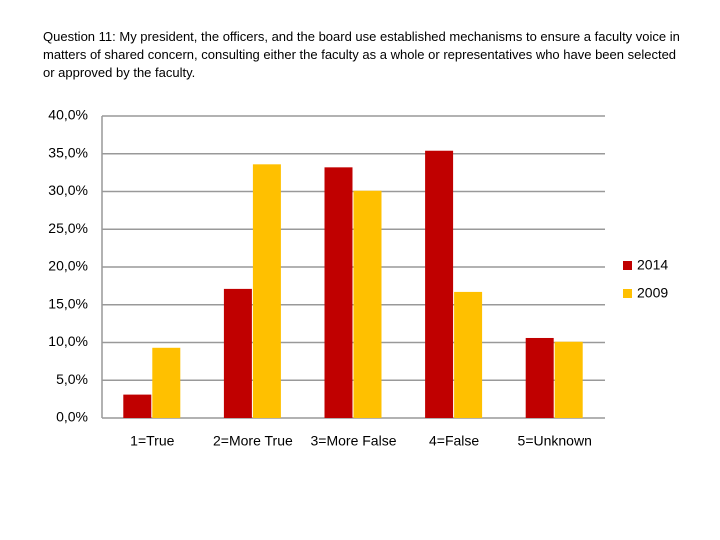 The height and width of the screenshot is (540, 720). Describe the element at coordinates (68, 341) in the screenshot. I see `y-tick-label: 10,0%` at that location.